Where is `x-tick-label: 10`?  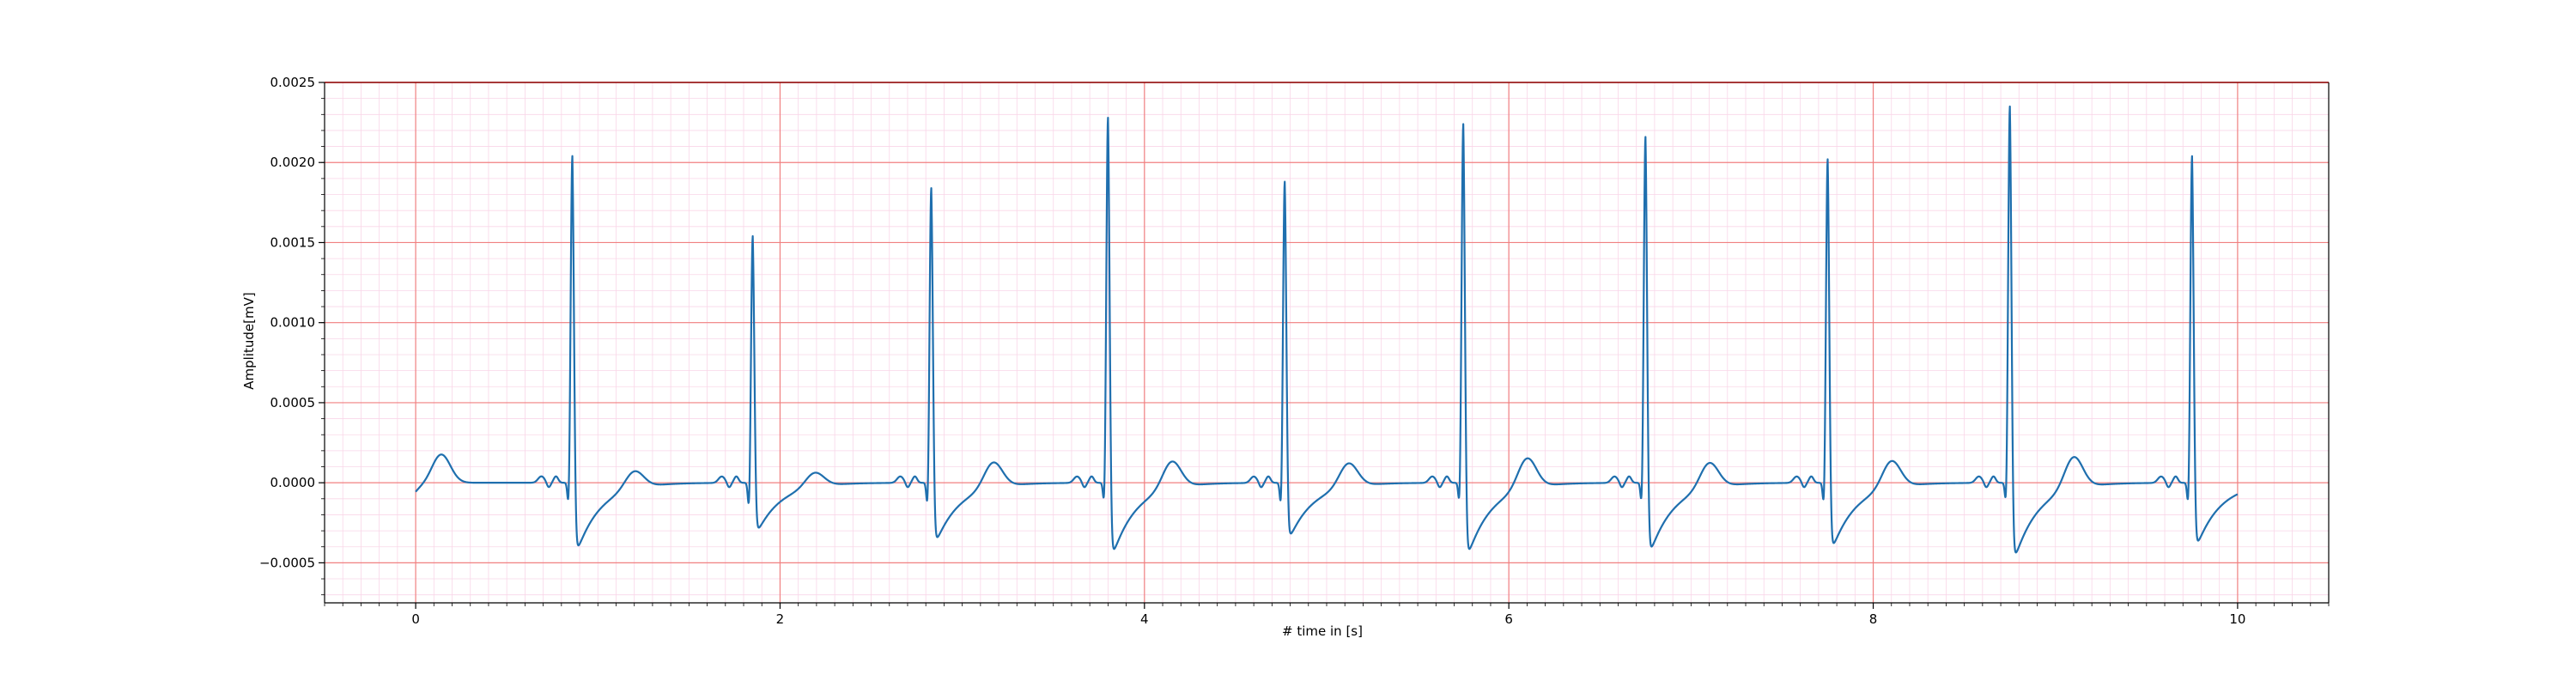
x-tick-label: 10 is located at coordinates (2237, 619).